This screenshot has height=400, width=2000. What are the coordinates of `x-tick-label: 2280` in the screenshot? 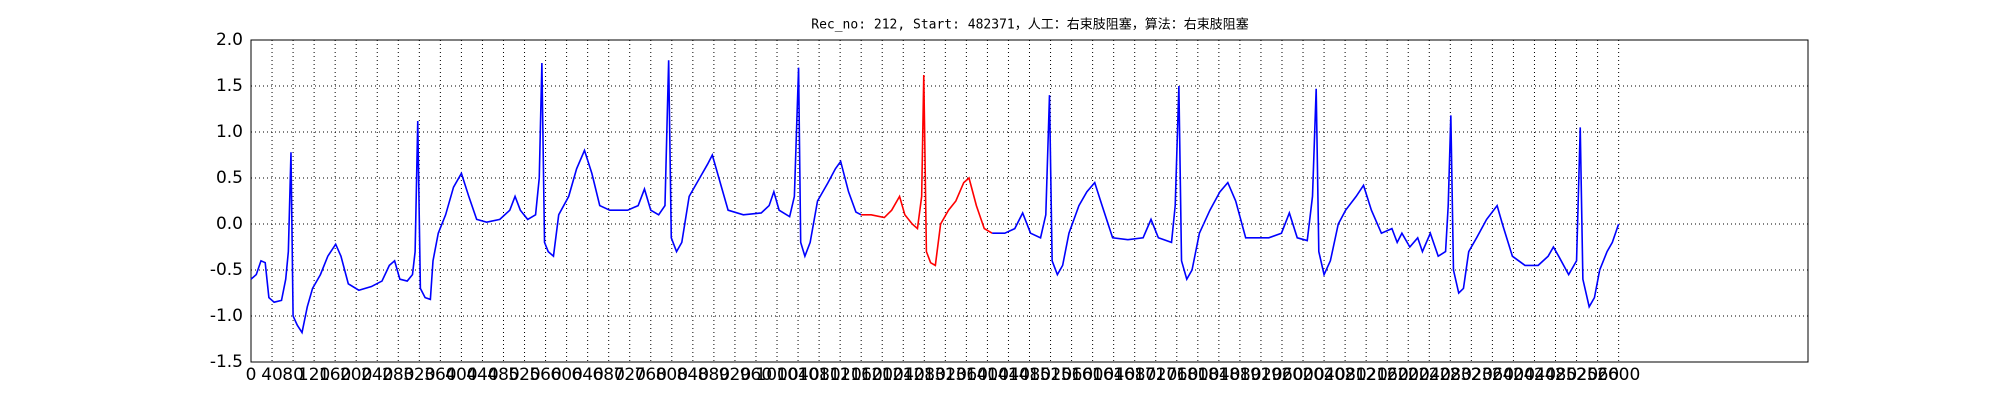 It's located at (1450, 375).